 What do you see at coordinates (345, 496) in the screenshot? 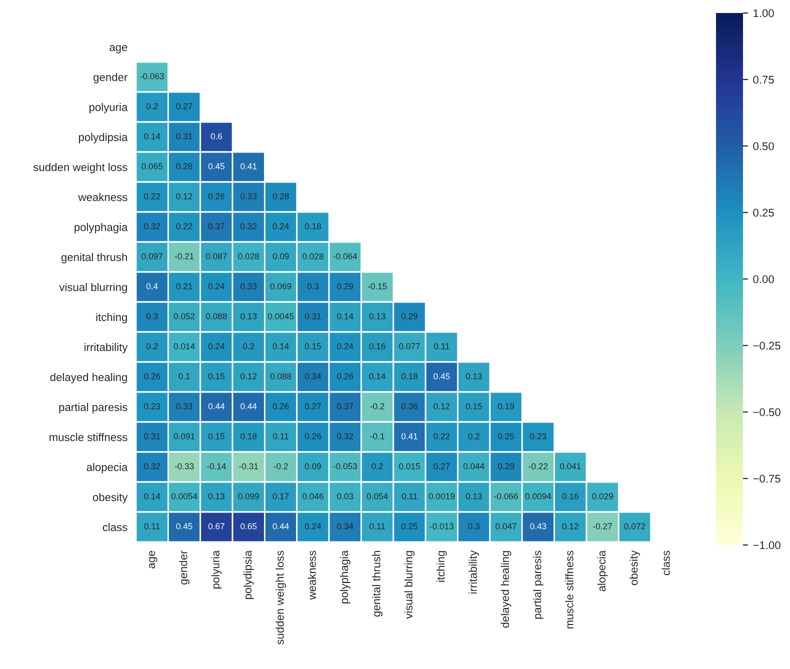
I see `data-label: 0.03` at bounding box center [345, 496].